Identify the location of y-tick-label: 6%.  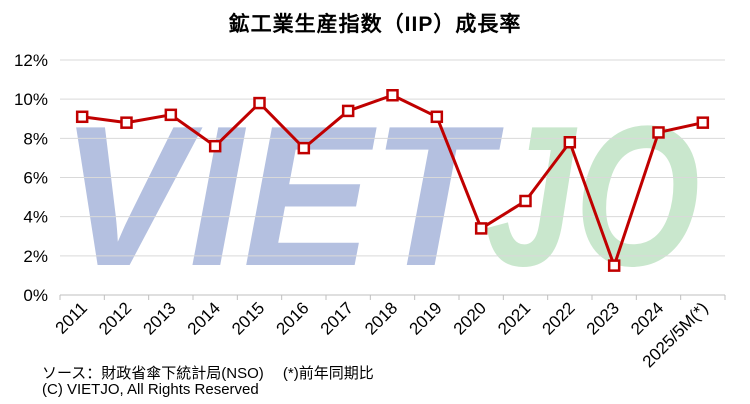
(35, 178).